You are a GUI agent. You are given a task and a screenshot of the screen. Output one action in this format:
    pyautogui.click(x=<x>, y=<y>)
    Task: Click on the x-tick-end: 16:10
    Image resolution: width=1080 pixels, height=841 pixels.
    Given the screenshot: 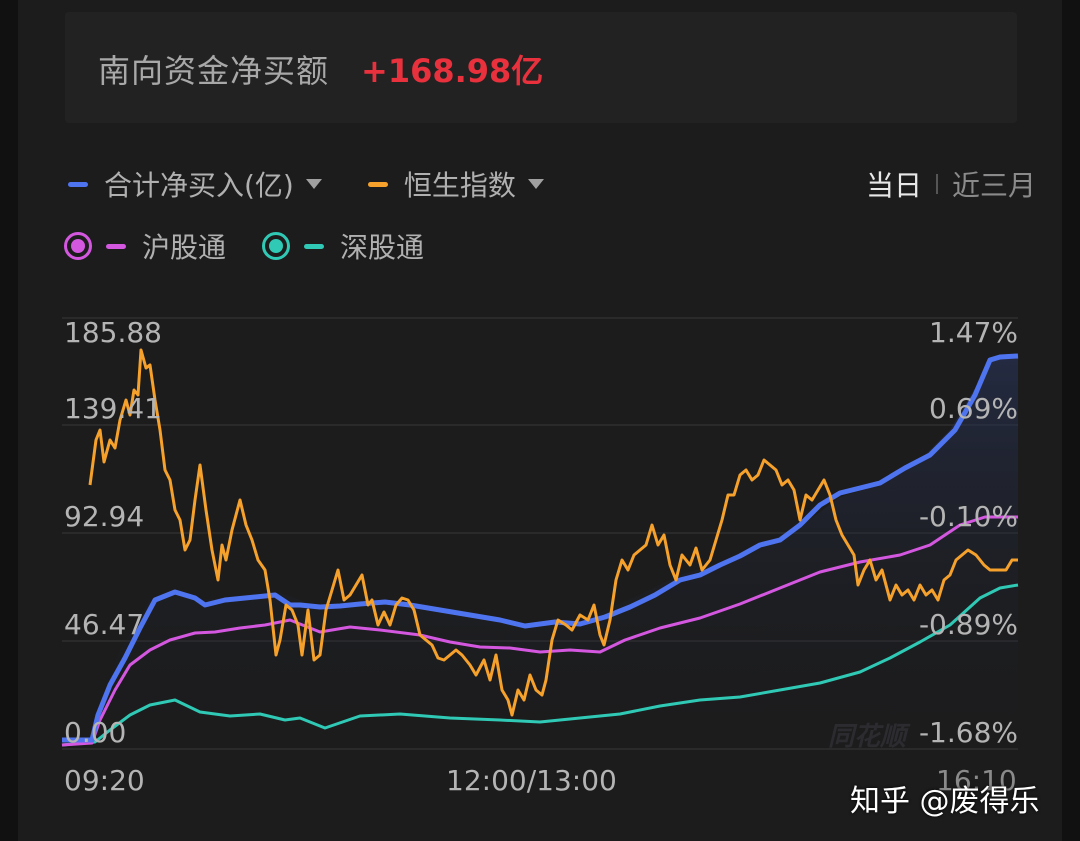 What is the action you would take?
    pyautogui.click(x=976, y=780)
    